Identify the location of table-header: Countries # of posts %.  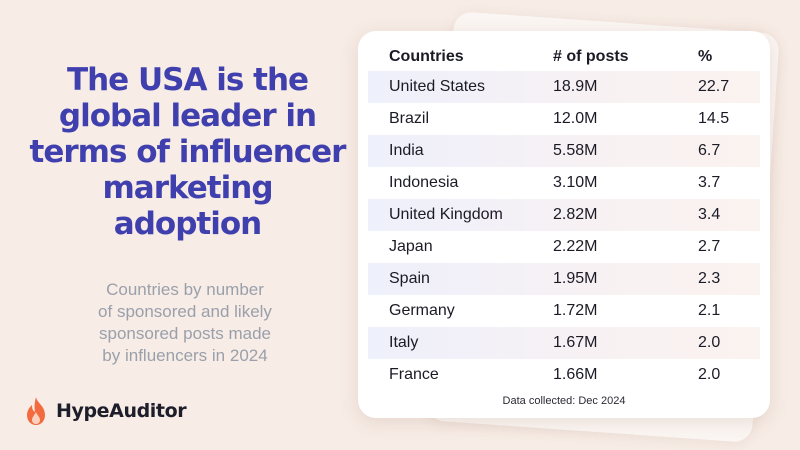
(564, 57).